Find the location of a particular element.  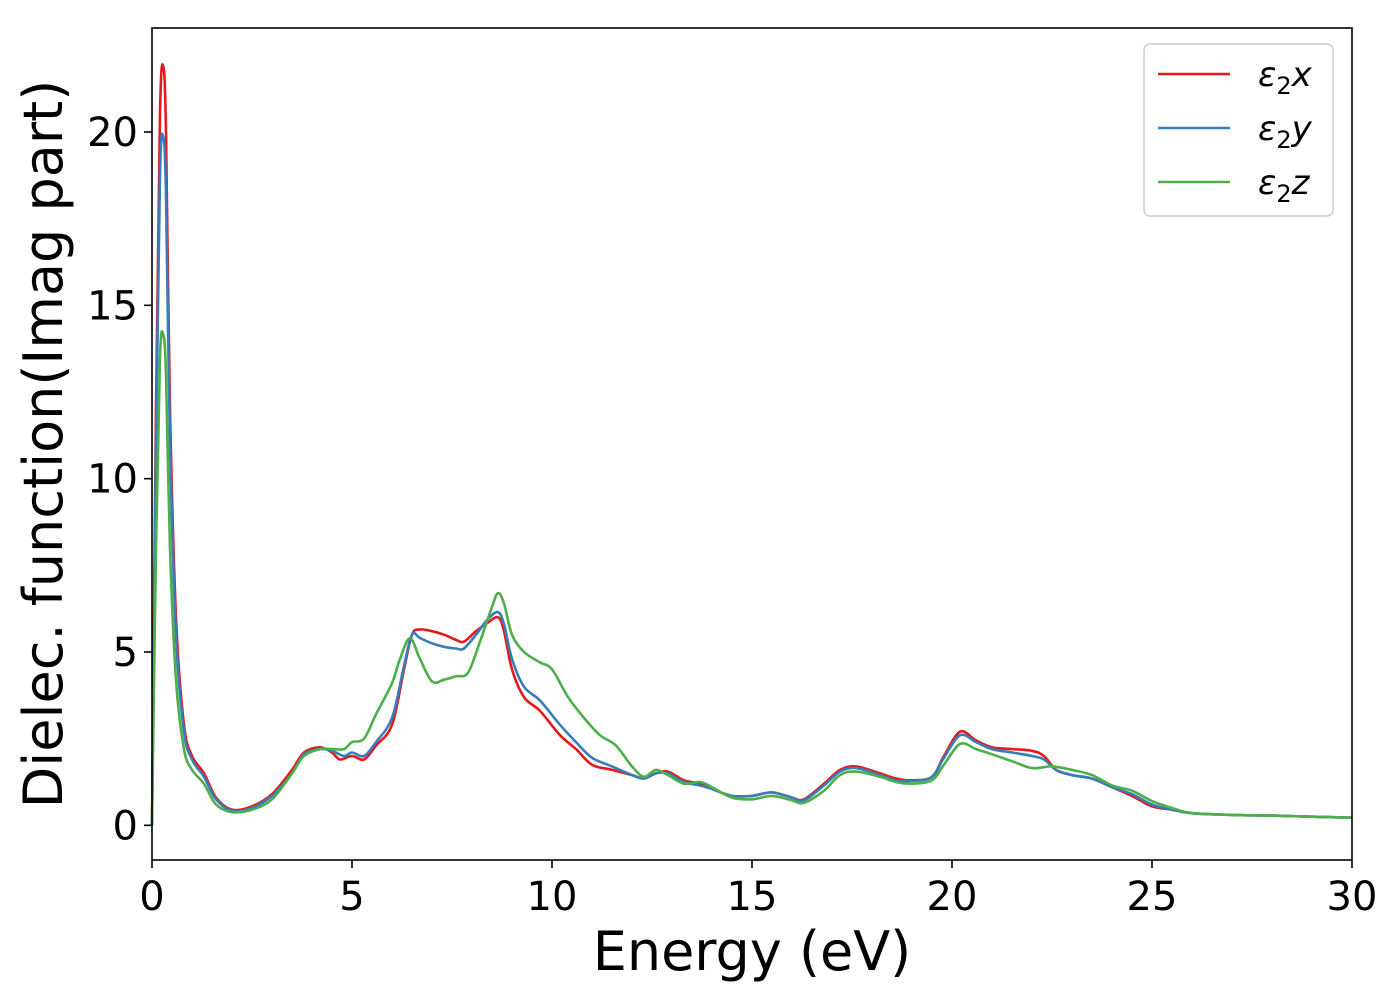

x-axis-label: Energy (eV) is located at coordinates (752, 951).